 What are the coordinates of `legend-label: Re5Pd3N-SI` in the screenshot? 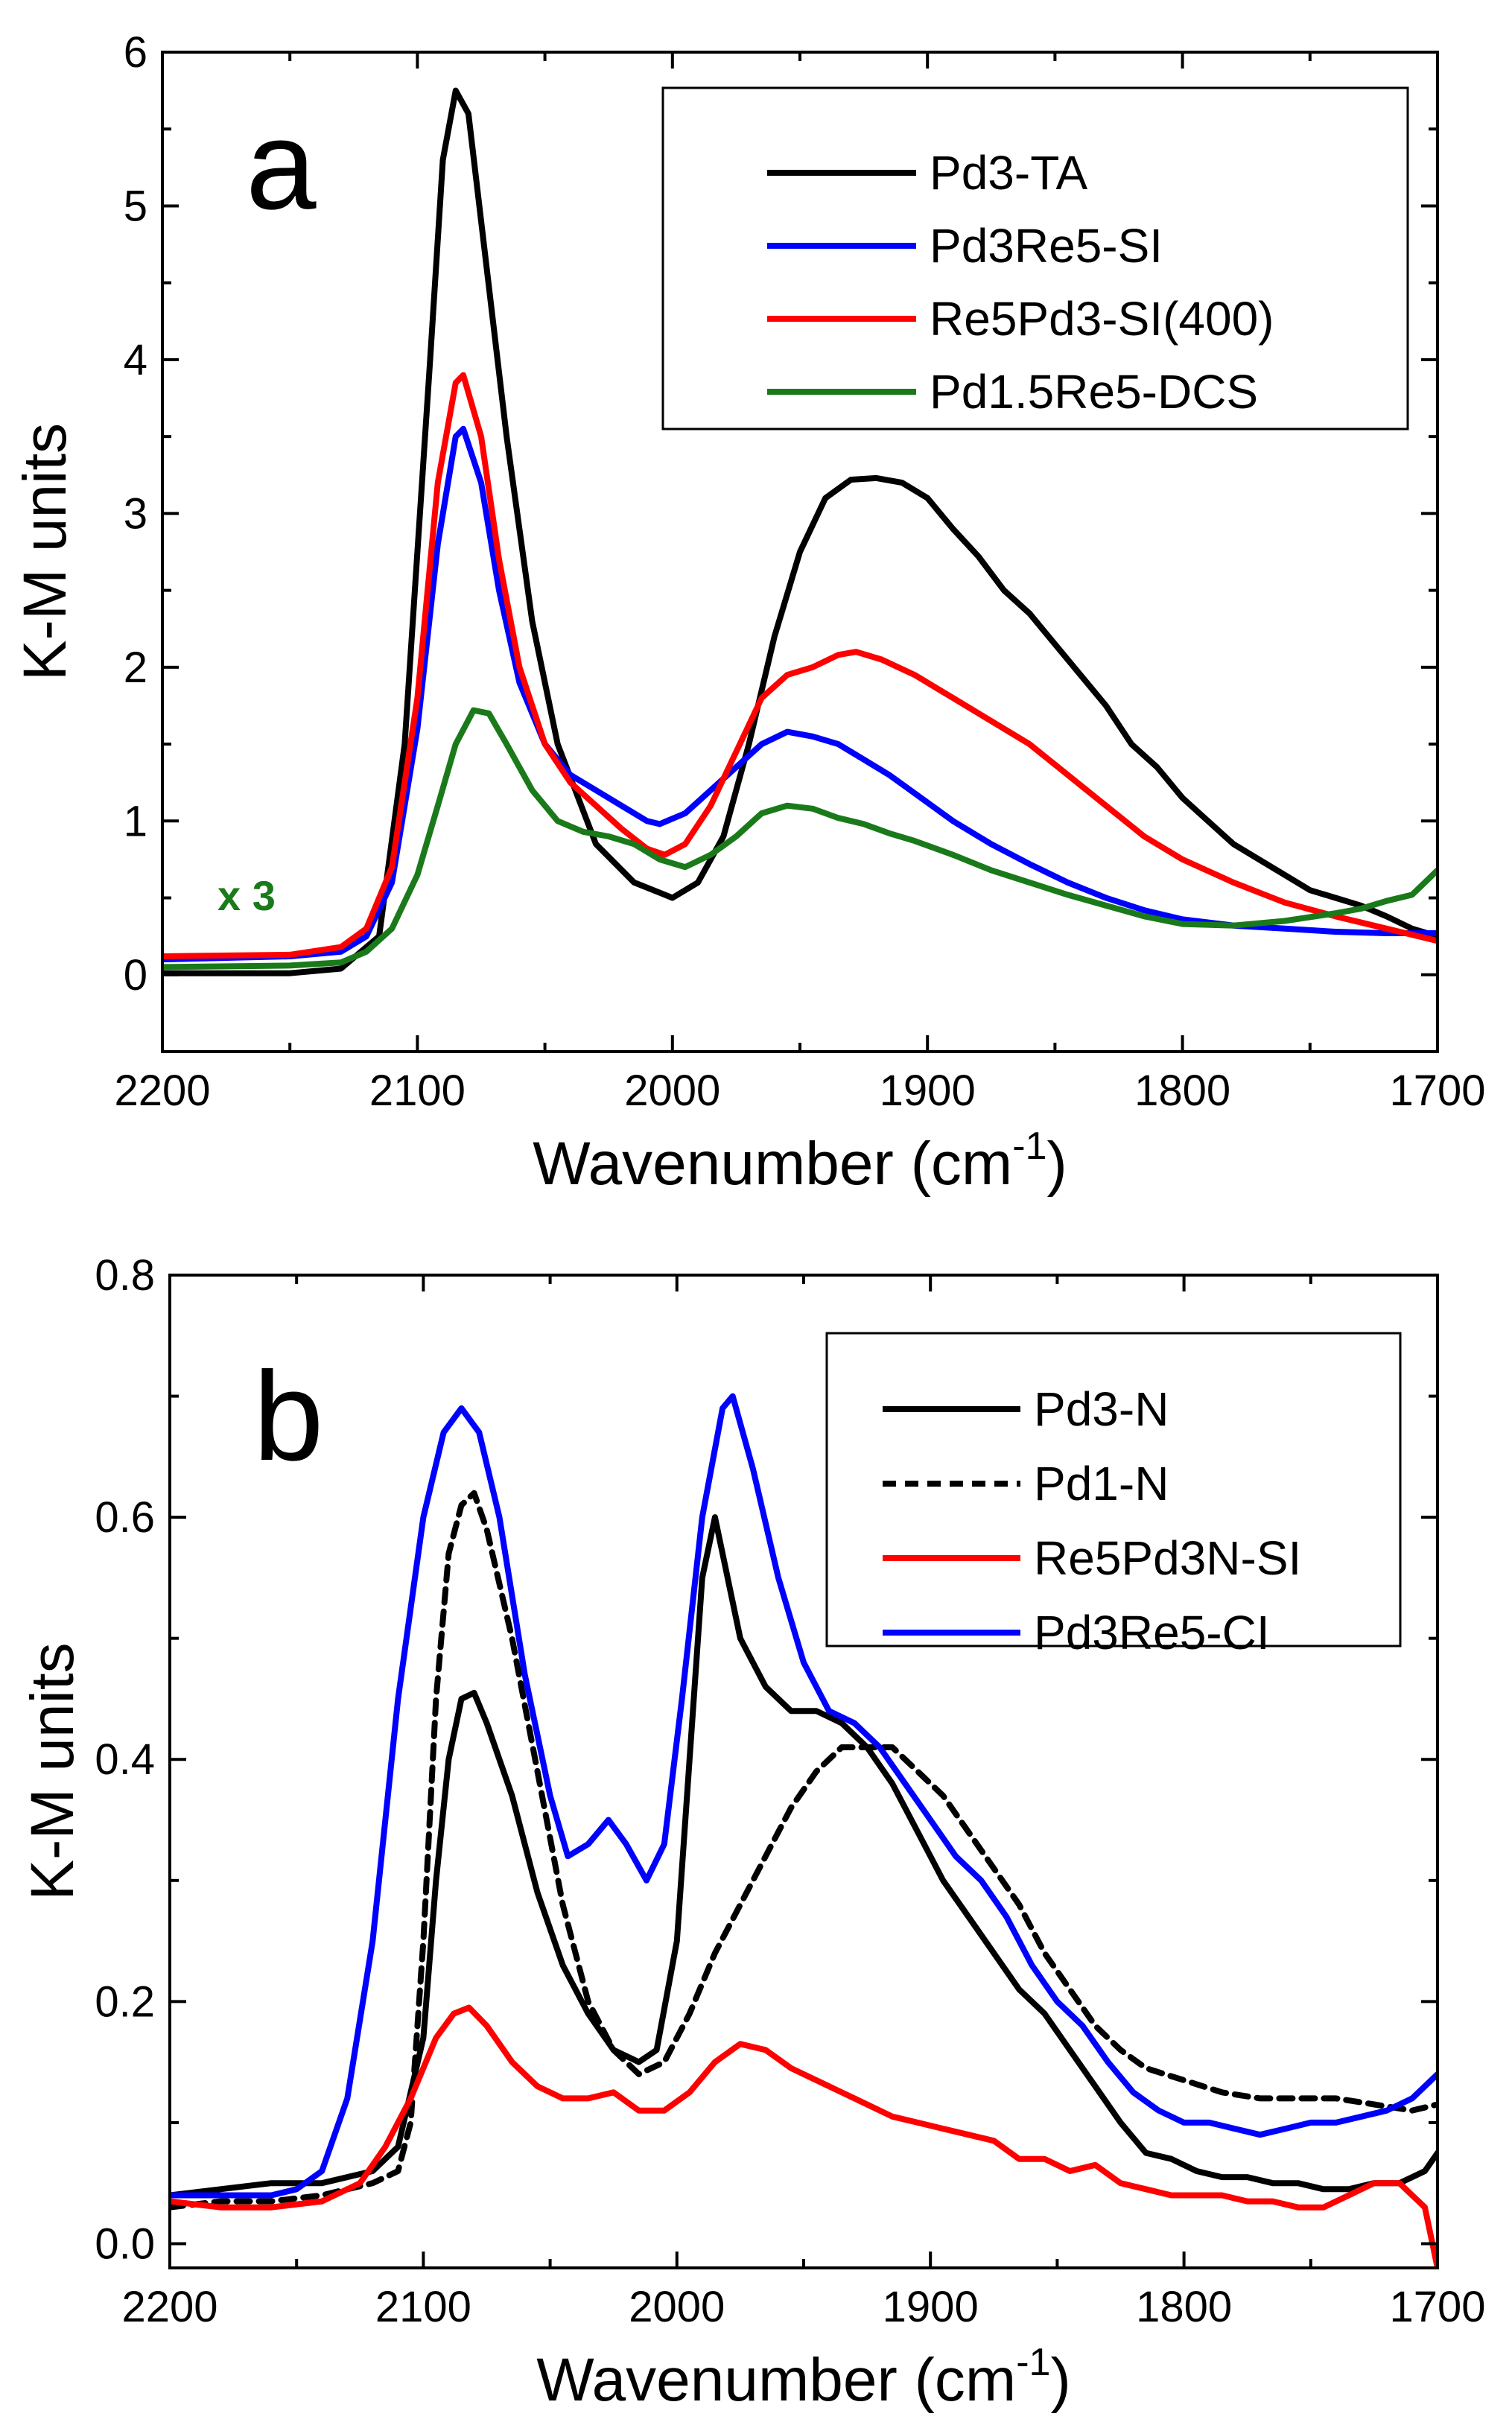 It's located at (1167, 1558).